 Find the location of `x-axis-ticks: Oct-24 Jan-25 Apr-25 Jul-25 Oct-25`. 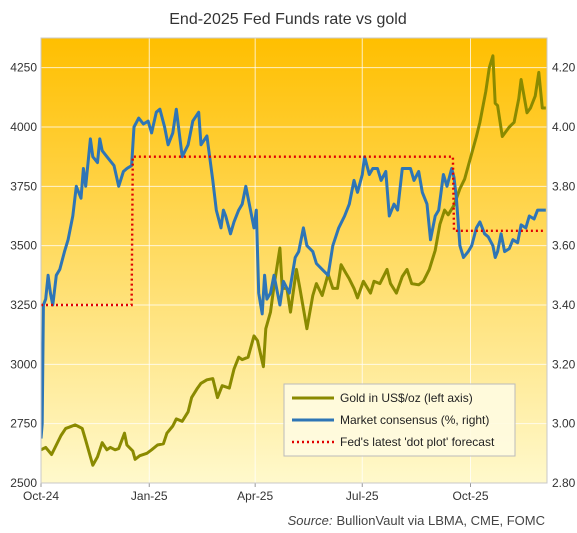

x-axis-ticks: Oct-24 Jan-25 Apr-25 Jul-25 Oct-25 is located at coordinates (256, 493).